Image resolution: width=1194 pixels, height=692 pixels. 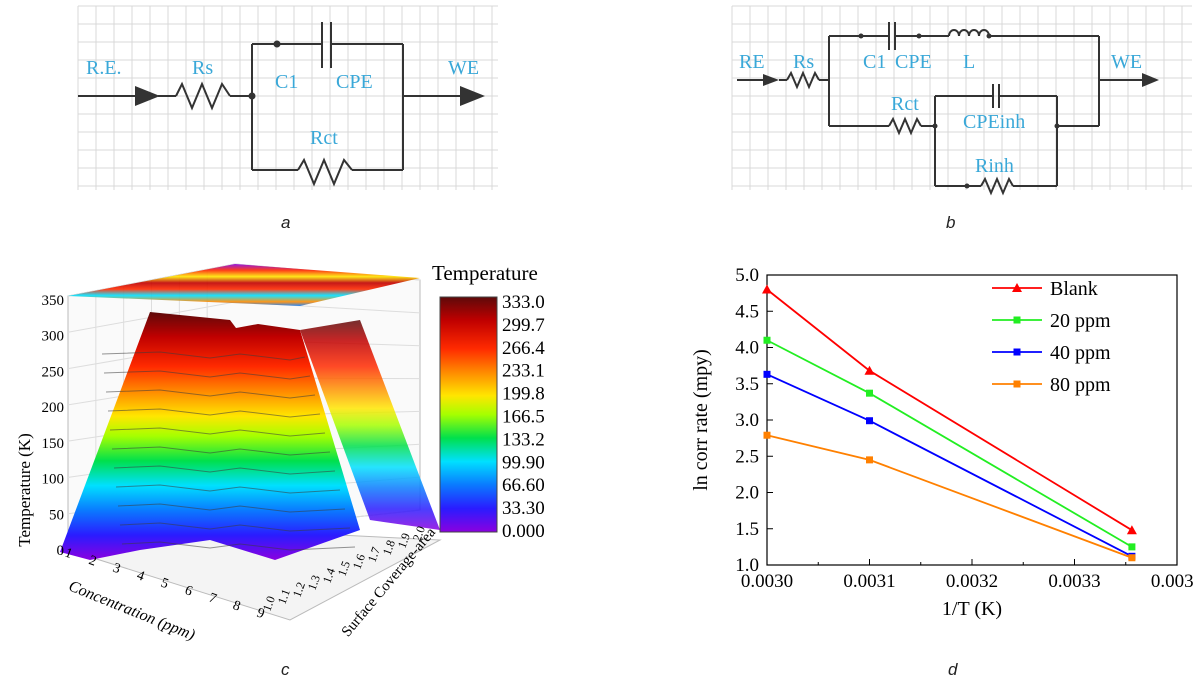 I want to click on colorbar-value: 0.000, so click(x=523, y=531).